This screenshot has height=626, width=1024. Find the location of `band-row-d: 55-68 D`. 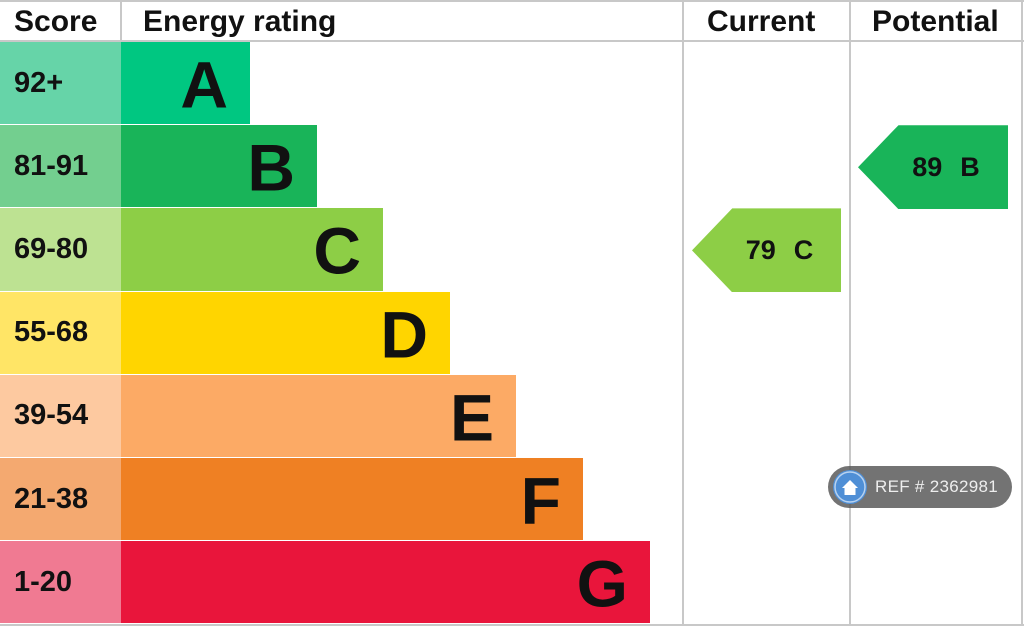

band-row-d: 55-68 D is located at coordinates (341, 332).